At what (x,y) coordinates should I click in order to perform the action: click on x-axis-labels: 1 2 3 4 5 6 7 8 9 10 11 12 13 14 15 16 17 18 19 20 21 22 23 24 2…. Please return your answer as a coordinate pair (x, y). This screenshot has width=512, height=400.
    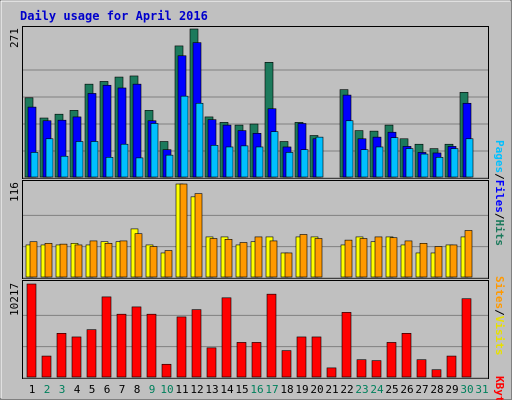
    Looking at the image, I should click on (259, 389).